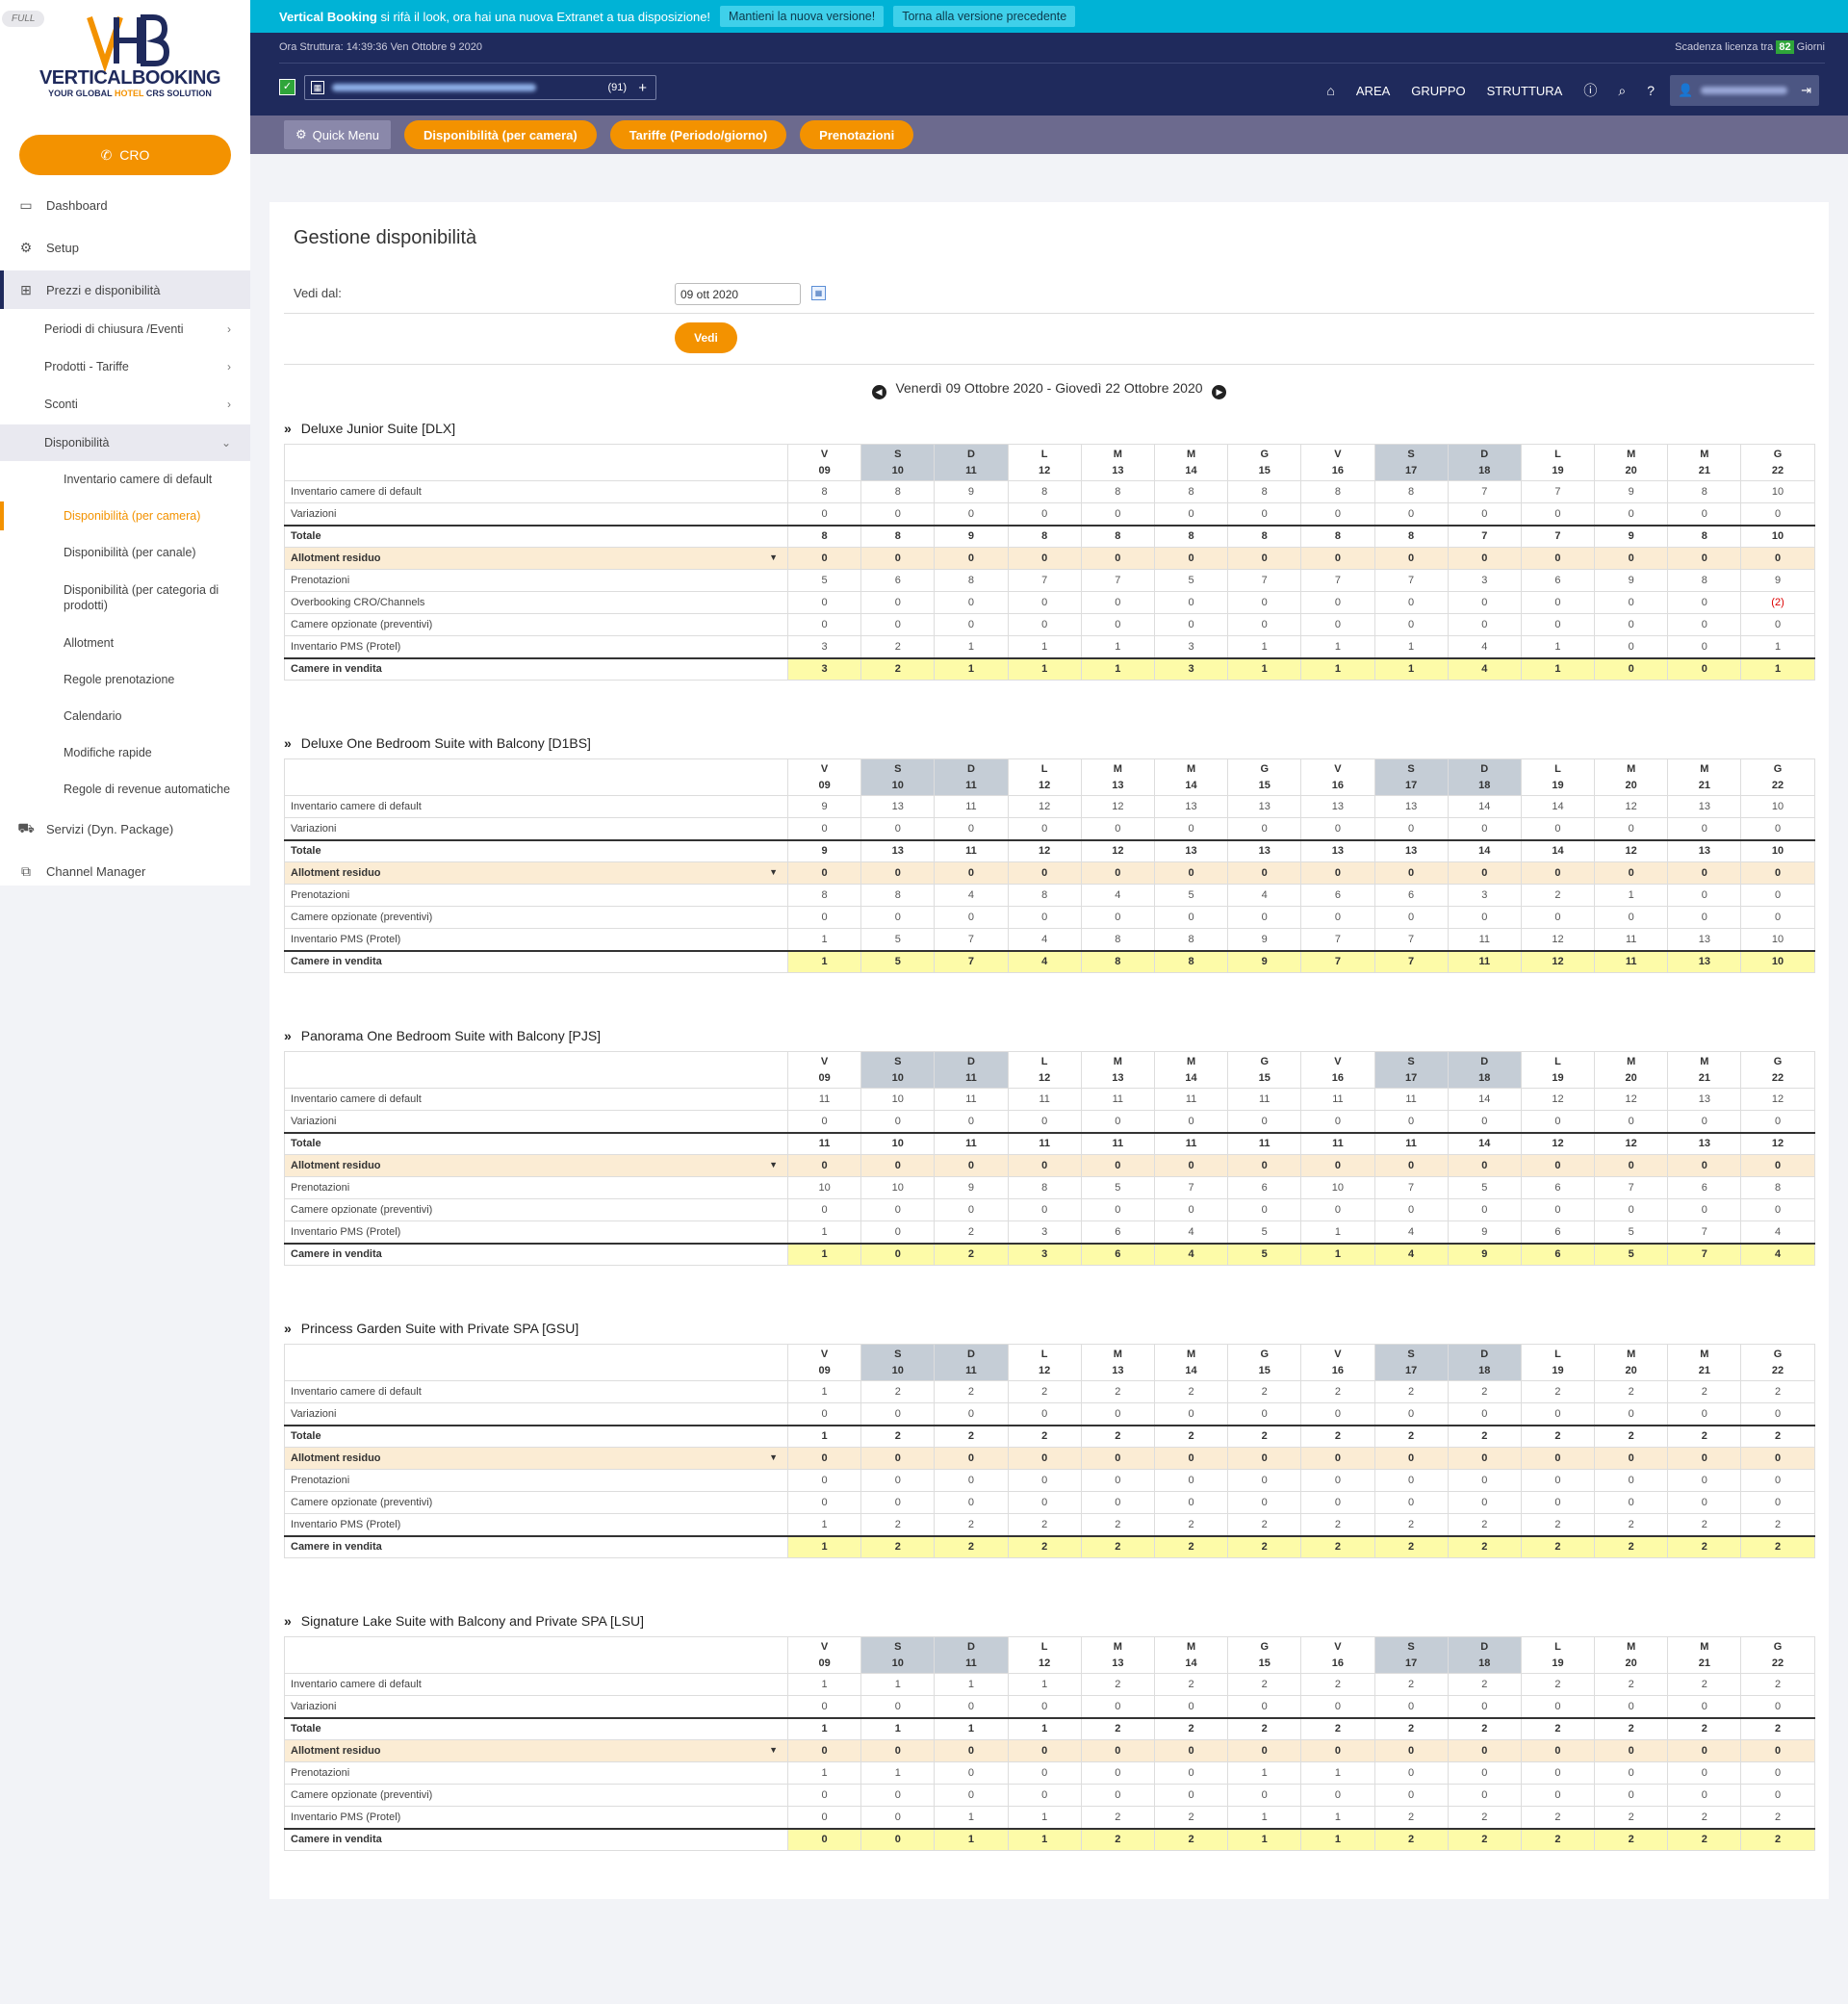  What do you see at coordinates (971, 1188) in the screenshot?
I see `table-cell: 9` at bounding box center [971, 1188].